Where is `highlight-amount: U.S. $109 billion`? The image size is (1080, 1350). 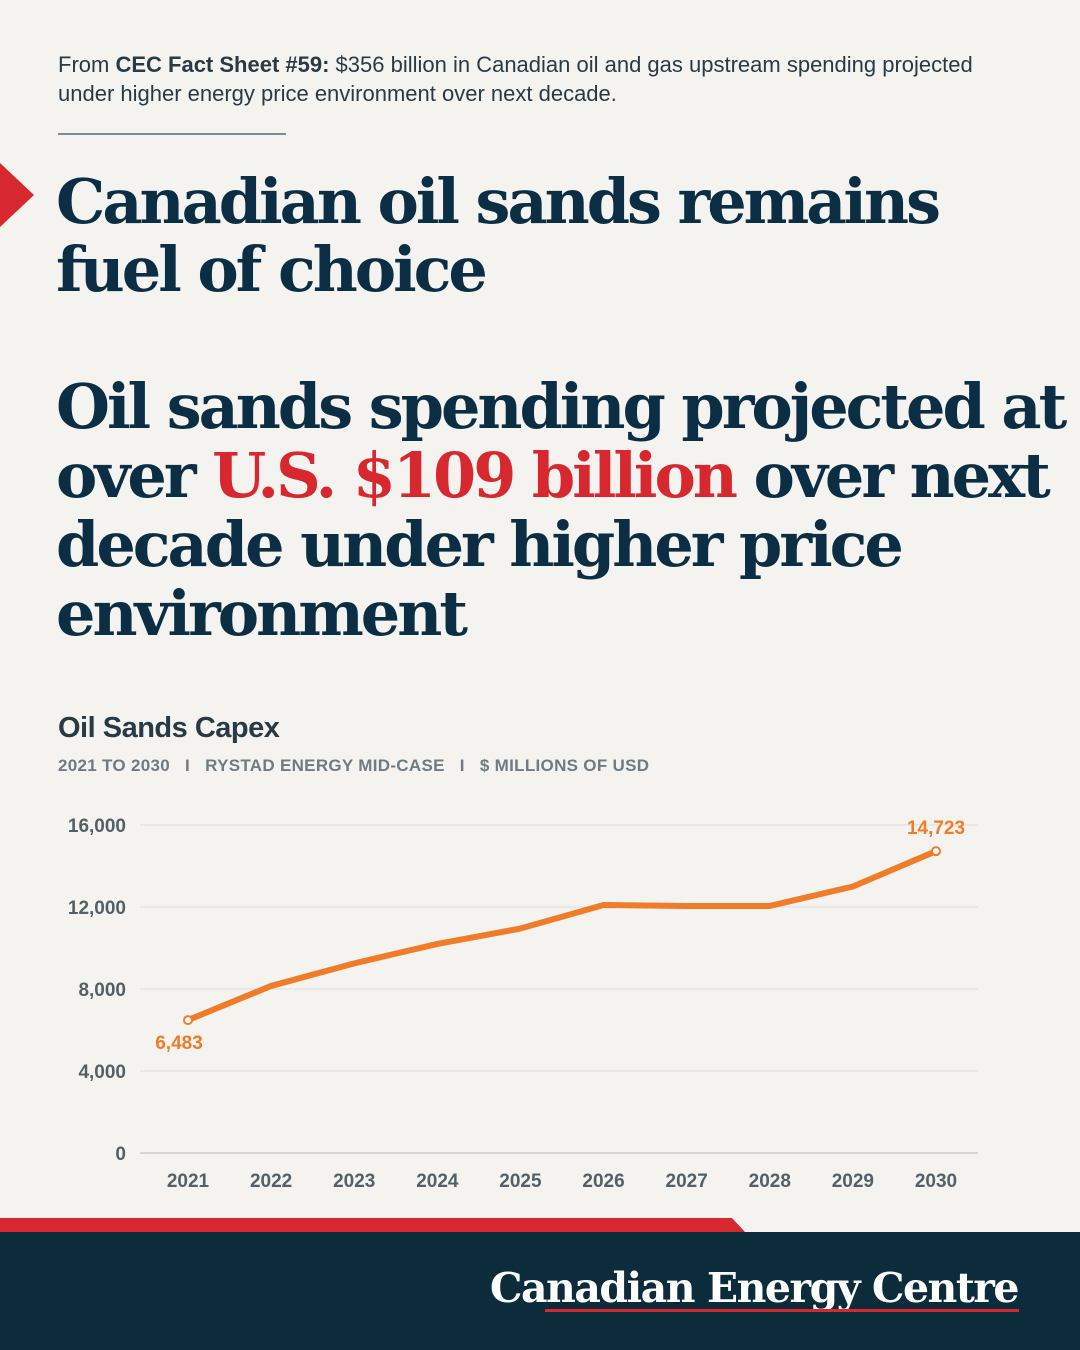 highlight-amount: U.S. $109 billion is located at coordinates (475, 475).